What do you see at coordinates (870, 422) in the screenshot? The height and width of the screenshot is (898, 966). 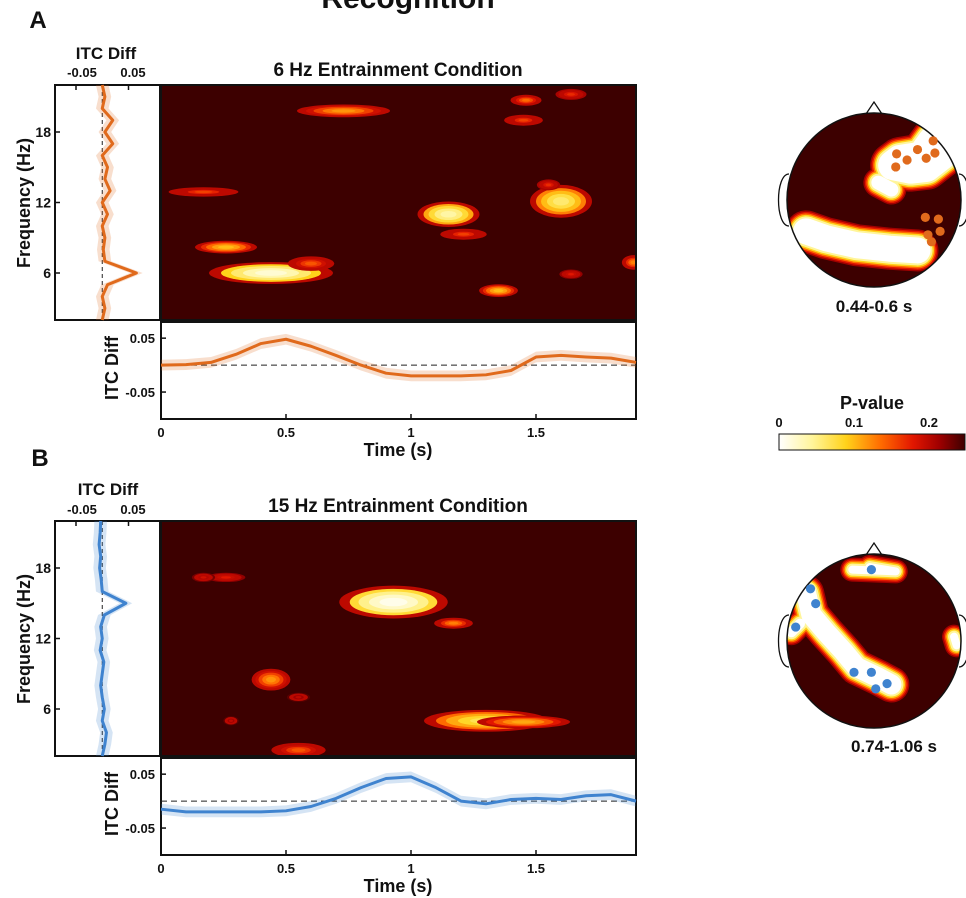 I see `colorbar: P-value 0 0.1 0.2` at bounding box center [870, 422].